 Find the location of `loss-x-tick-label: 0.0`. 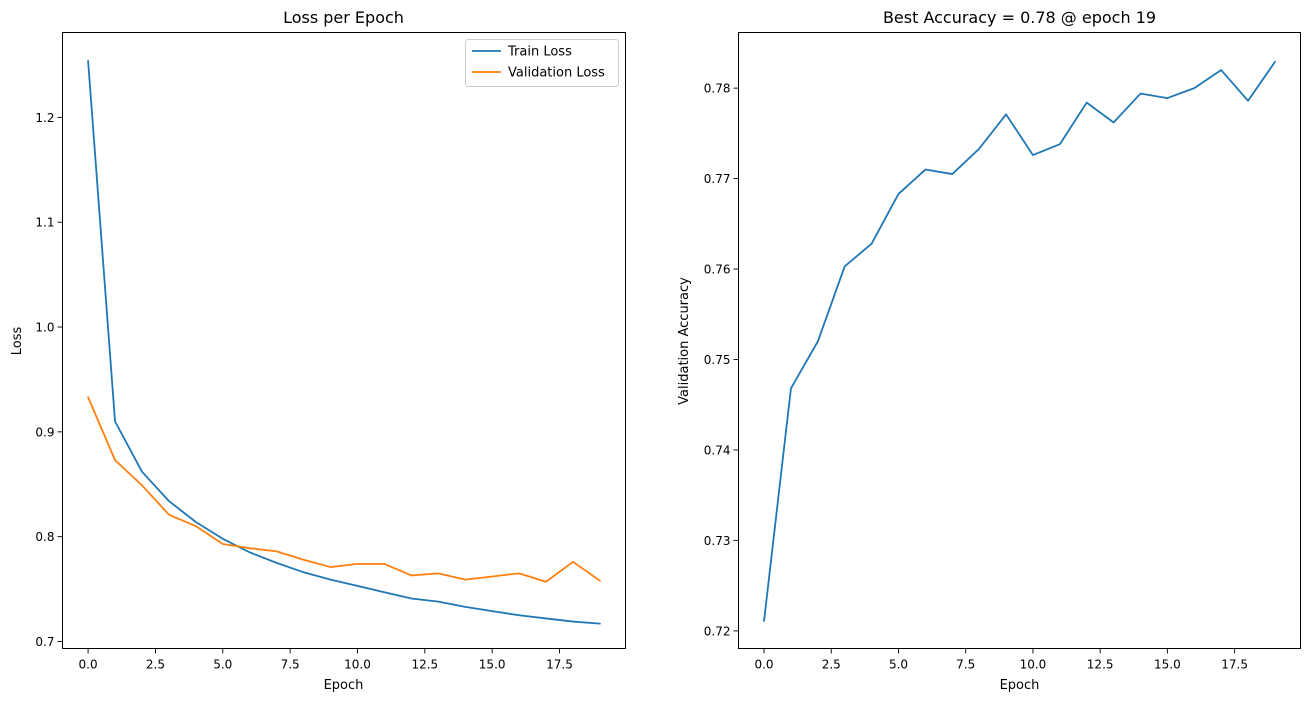

loss-x-tick-label: 0.0 is located at coordinates (88, 665).